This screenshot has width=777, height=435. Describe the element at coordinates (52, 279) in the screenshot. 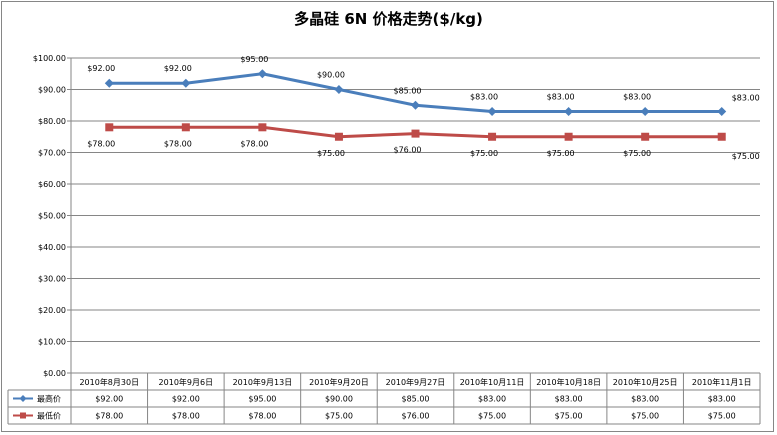

I see `y-tick-label: $30.00` at that location.